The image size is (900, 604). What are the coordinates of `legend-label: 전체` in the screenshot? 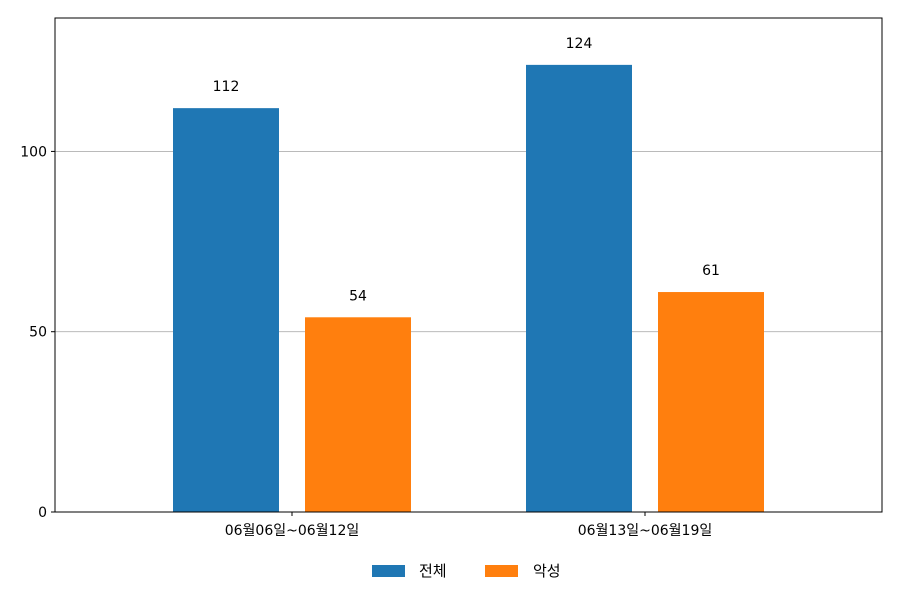 It's located at (433, 571).